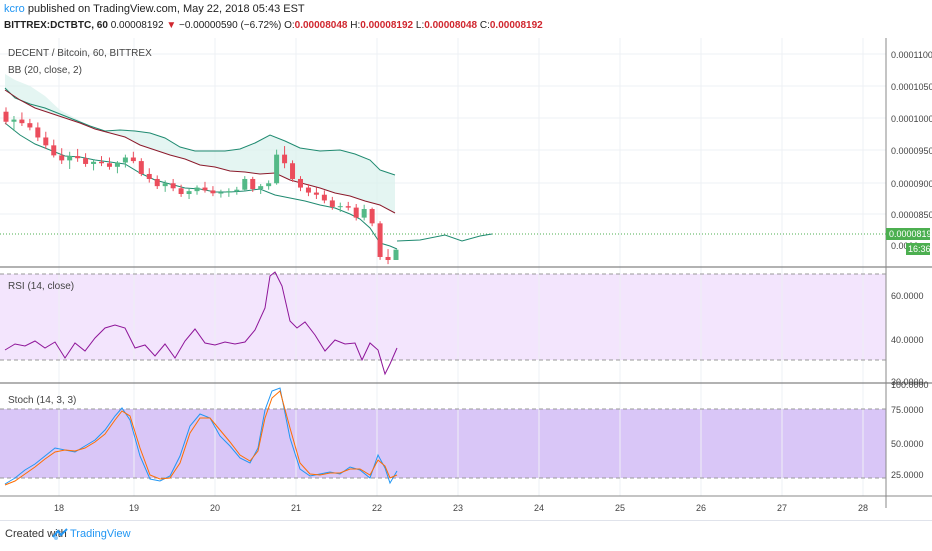  Describe the element at coordinates (355, 25) in the screenshot. I see `high-label: H:` at that location.